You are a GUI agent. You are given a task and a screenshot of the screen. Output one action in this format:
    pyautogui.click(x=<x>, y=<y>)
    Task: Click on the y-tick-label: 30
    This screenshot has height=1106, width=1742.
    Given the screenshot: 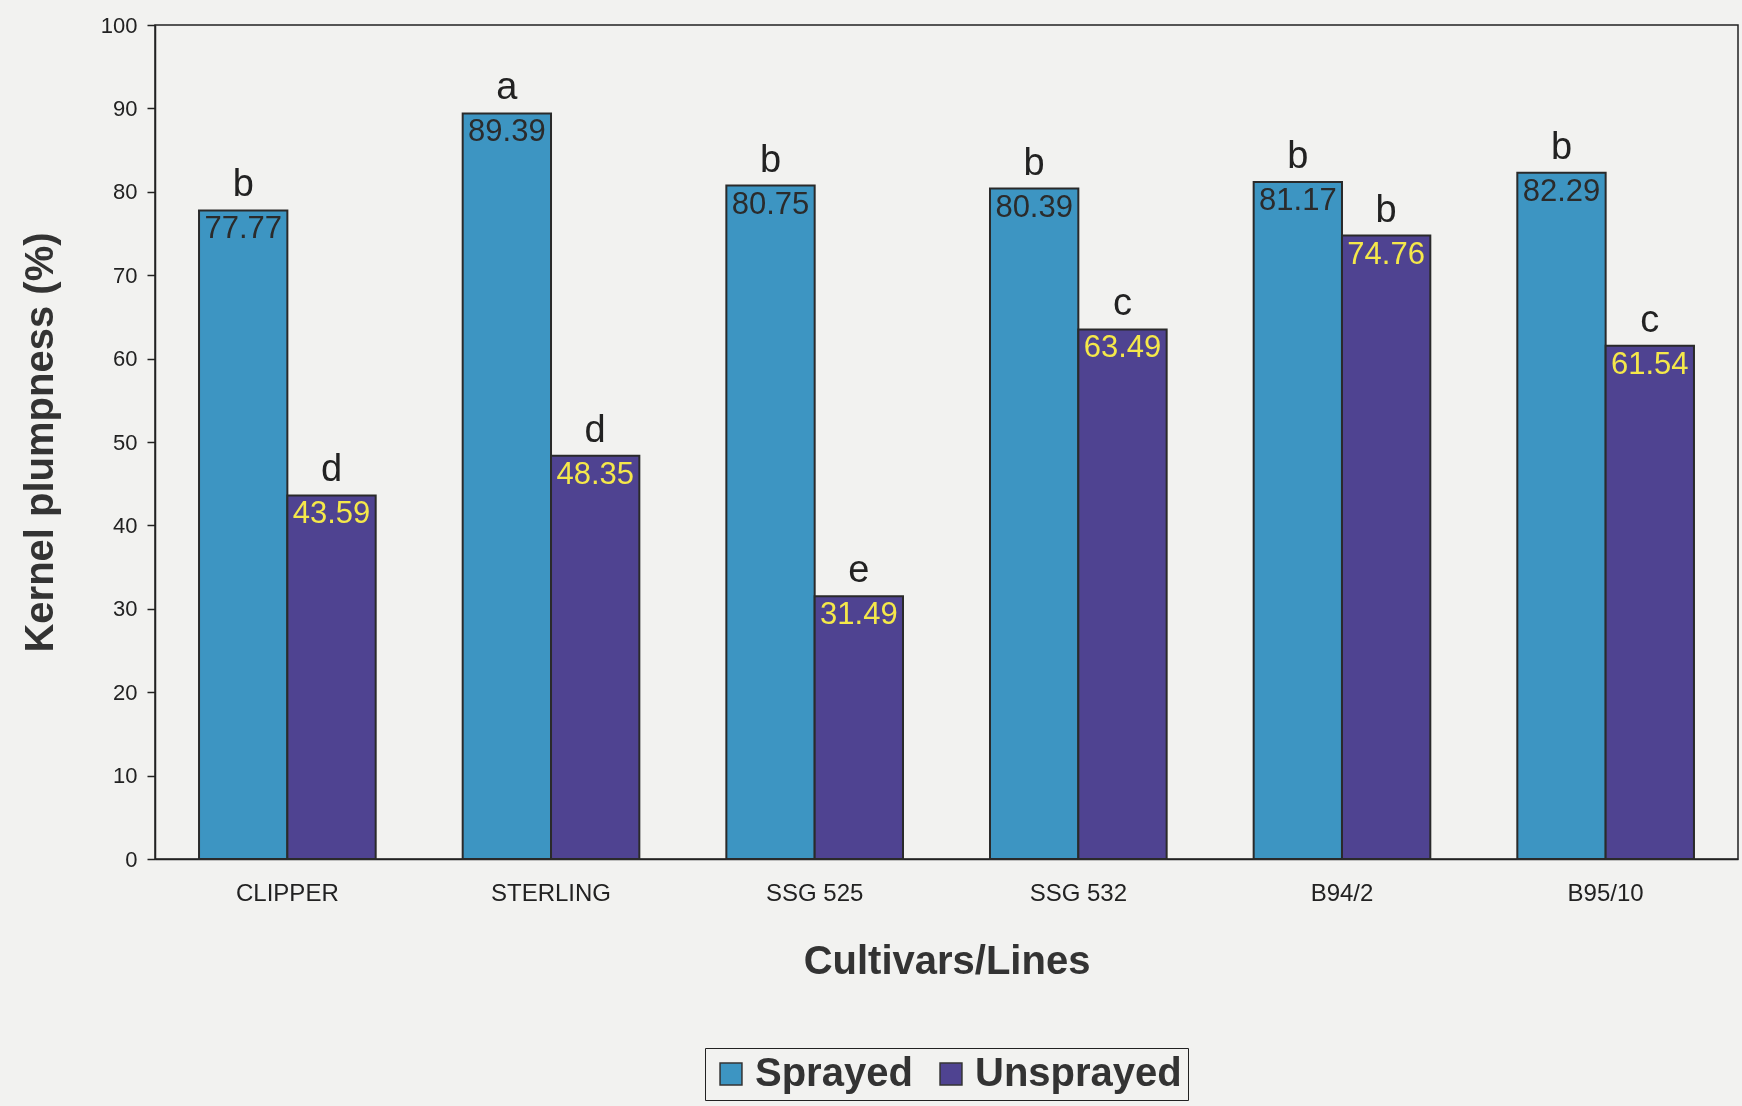 What is the action you would take?
    pyautogui.click(x=125, y=609)
    